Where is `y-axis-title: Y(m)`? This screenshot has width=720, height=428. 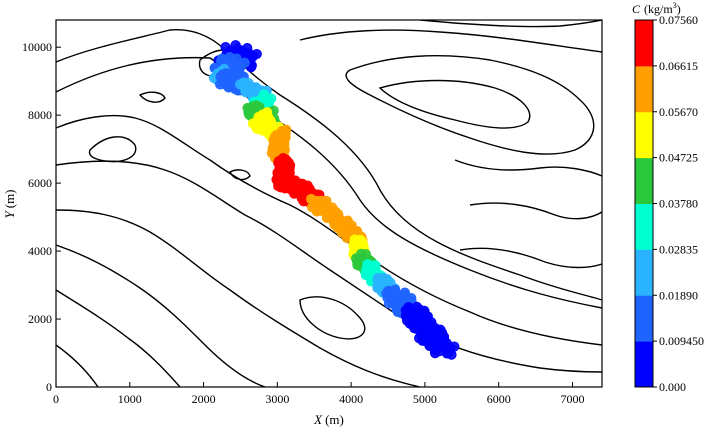 y-axis-title: Y(m) is located at coordinates (9, 203).